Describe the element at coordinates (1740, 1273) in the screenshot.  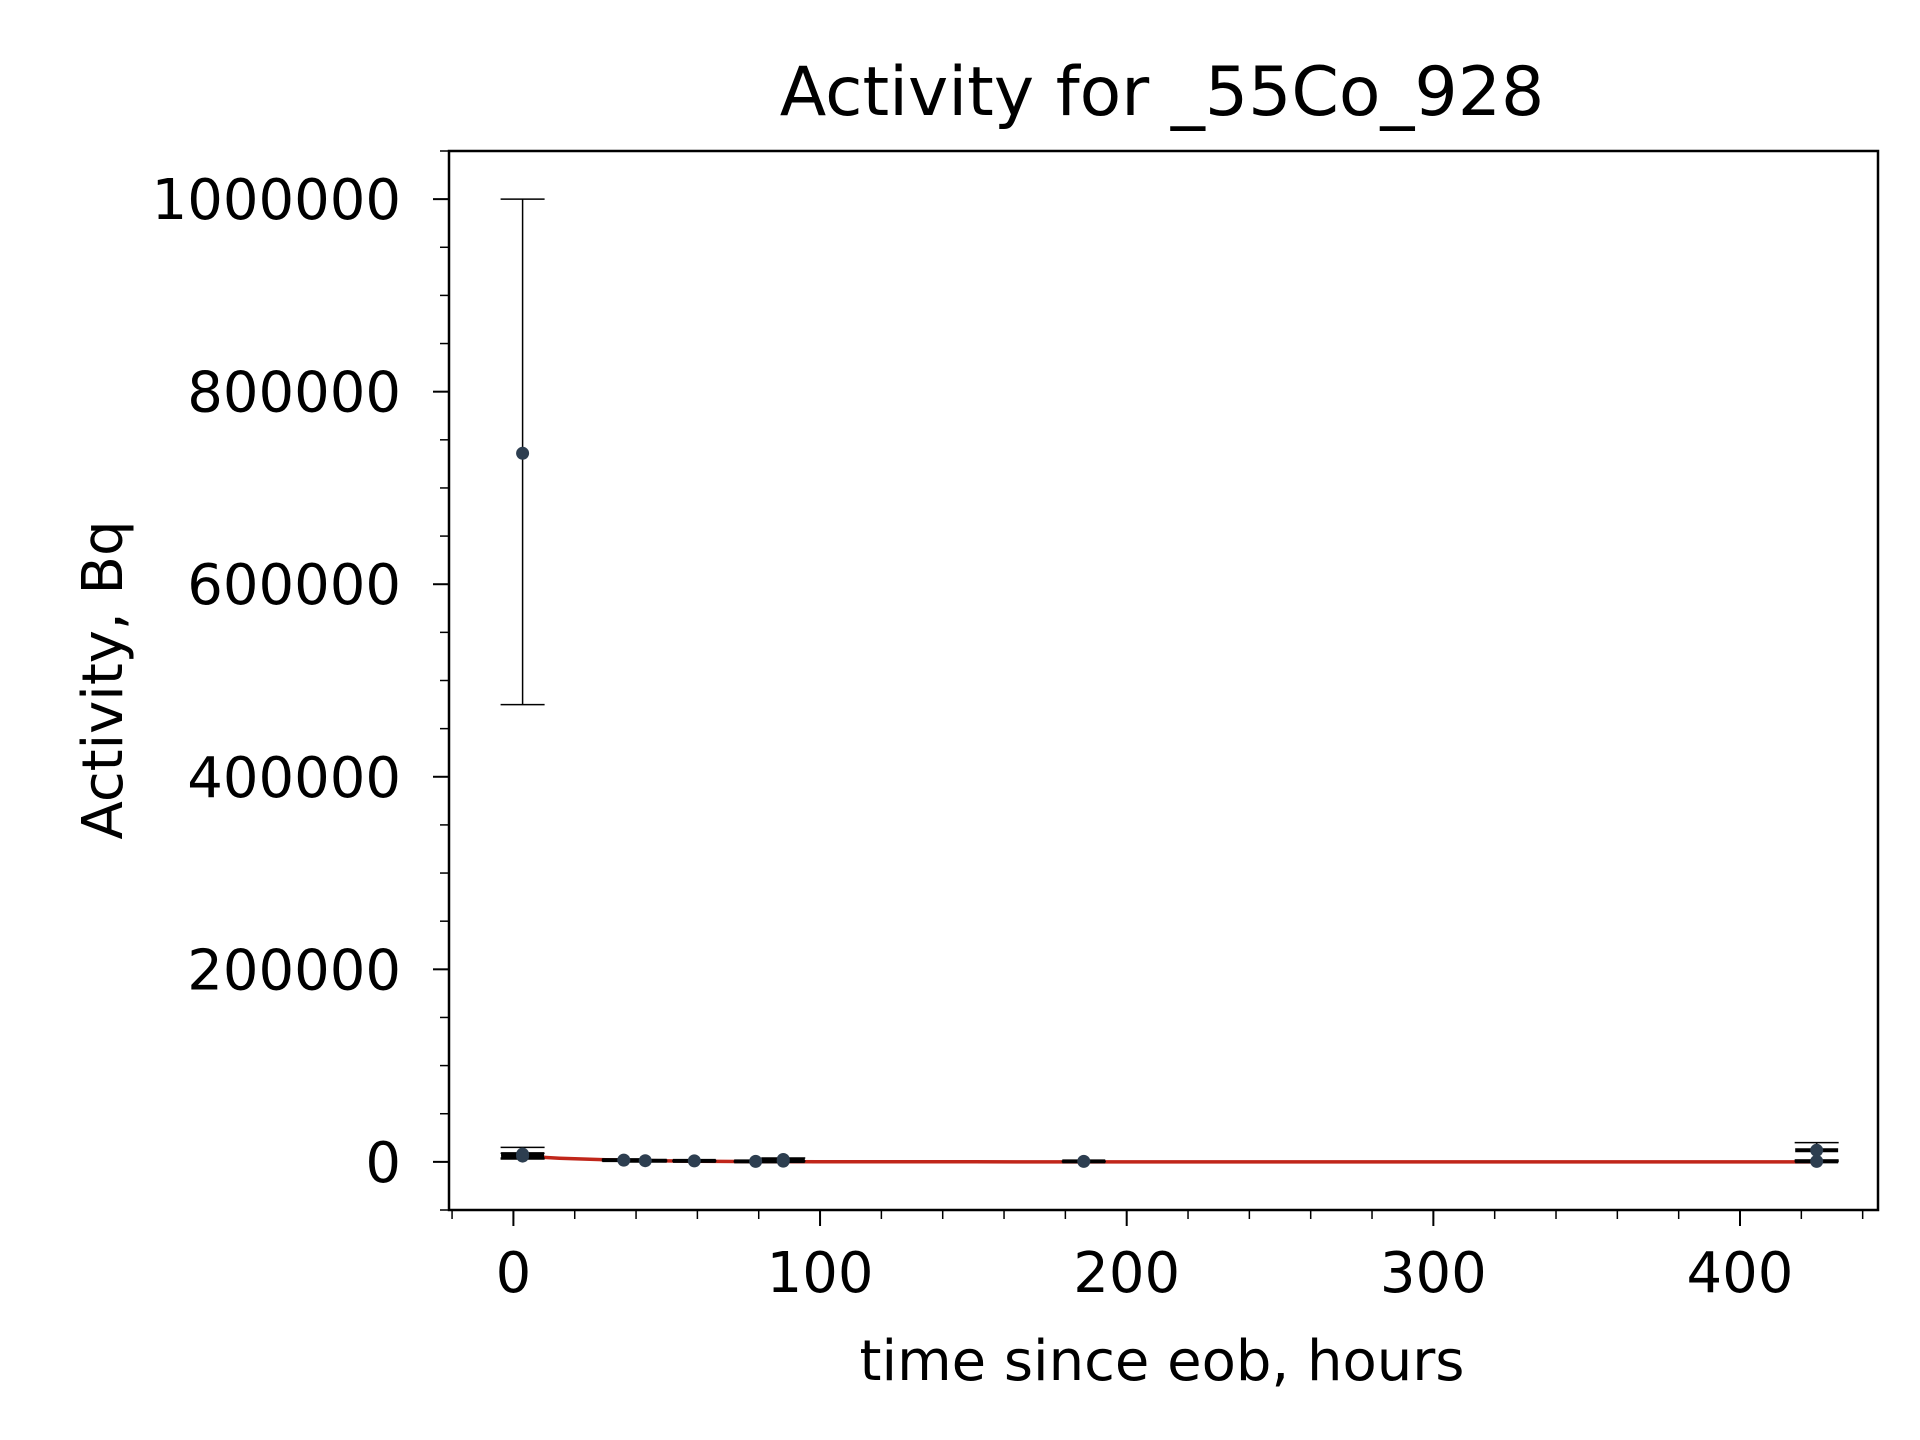
I see `x-tick-label: 400` at that location.